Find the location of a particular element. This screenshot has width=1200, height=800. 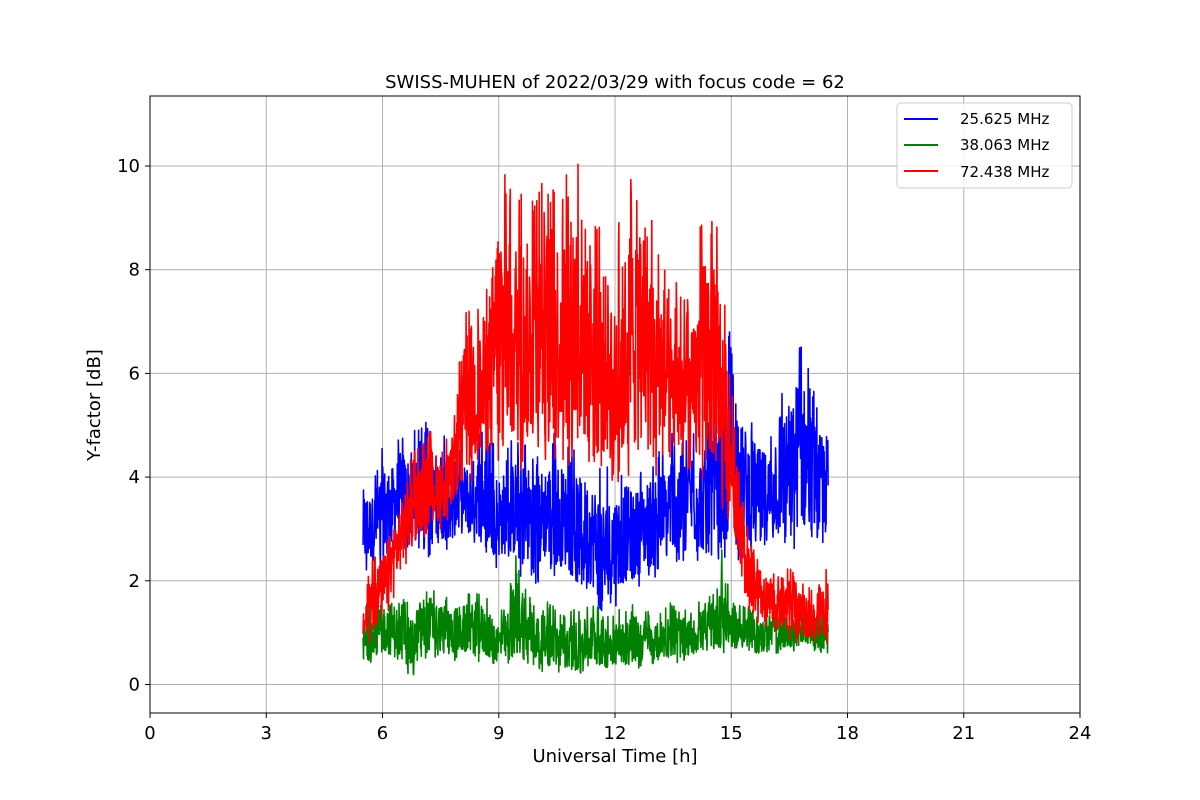

x-tick-label: 12 is located at coordinates (615, 733).